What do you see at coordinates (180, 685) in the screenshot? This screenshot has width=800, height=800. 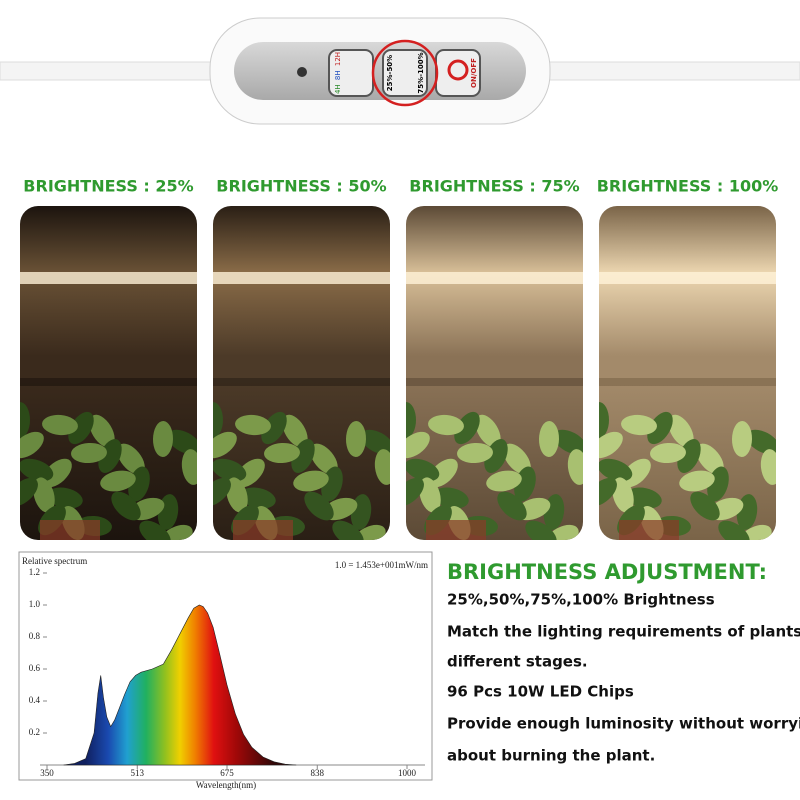 I see `spectrum-area` at bounding box center [180, 685].